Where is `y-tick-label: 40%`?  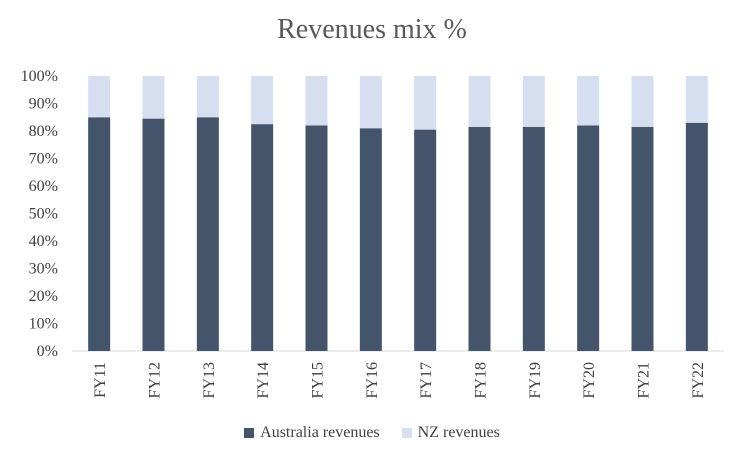 y-tick-label: 40% is located at coordinates (43, 241).